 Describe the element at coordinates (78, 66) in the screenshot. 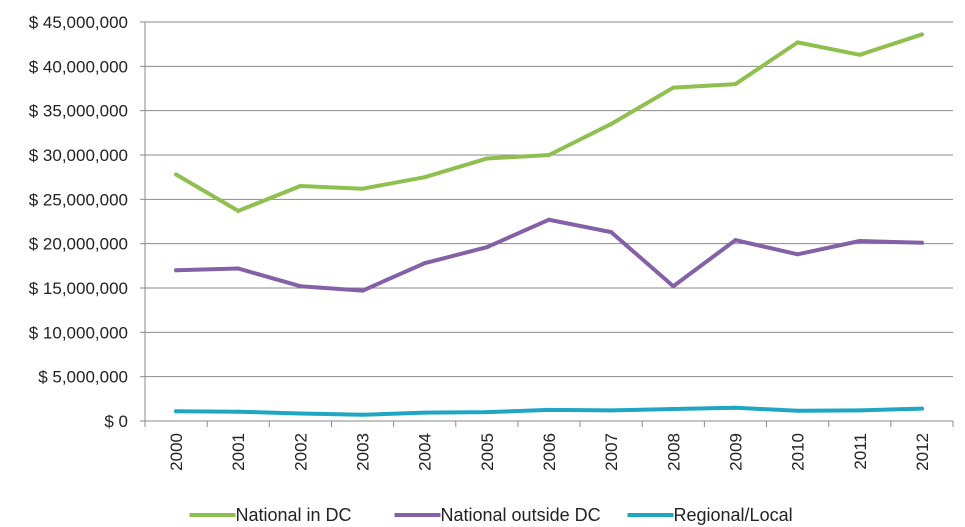

I see `y-tick-label: $ 40,000,000` at that location.